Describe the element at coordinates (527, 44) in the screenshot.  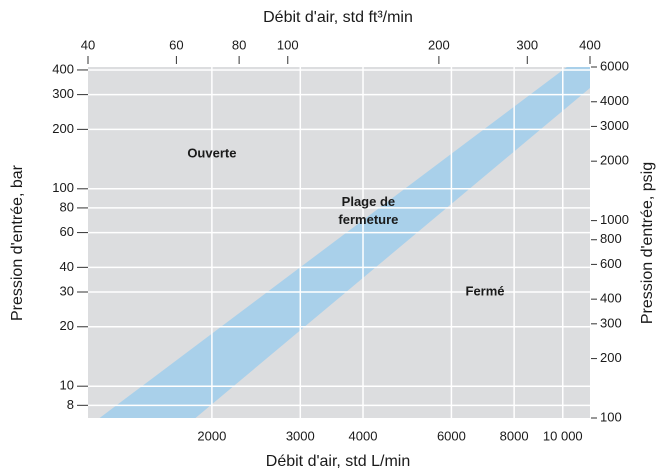
I see `x2-tick-label: 300` at that location.